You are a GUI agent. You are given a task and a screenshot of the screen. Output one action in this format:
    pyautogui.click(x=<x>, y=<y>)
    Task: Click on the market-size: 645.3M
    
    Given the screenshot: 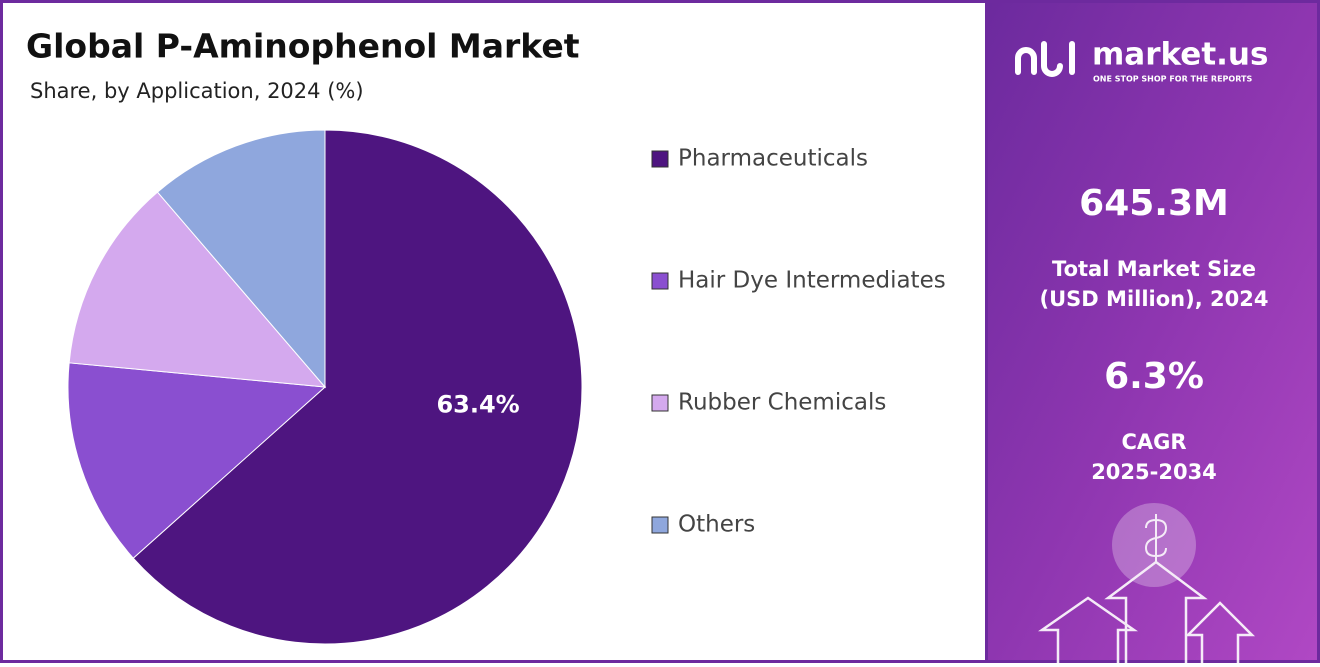 What is the action you would take?
    pyautogui.click(x=1154, y=203)
    